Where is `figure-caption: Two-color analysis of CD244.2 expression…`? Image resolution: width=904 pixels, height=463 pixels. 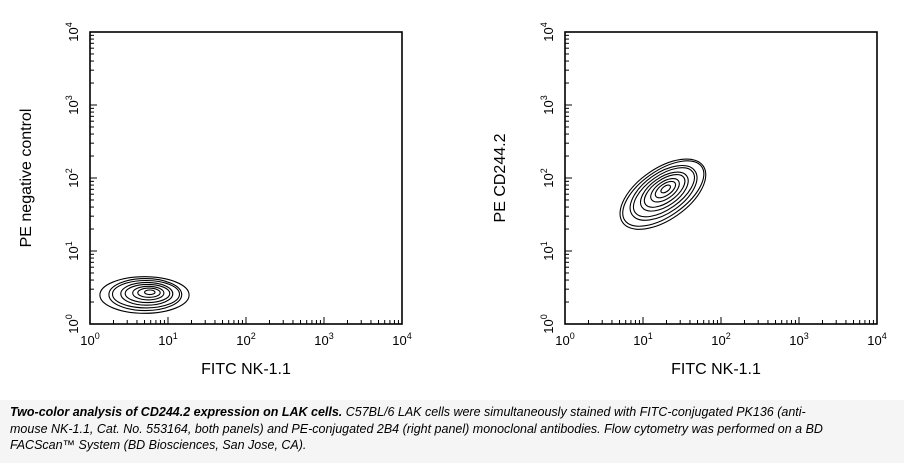
figure-caption: Two-color analysis of CD244.2 expression… is located at coordinates (420, 429).